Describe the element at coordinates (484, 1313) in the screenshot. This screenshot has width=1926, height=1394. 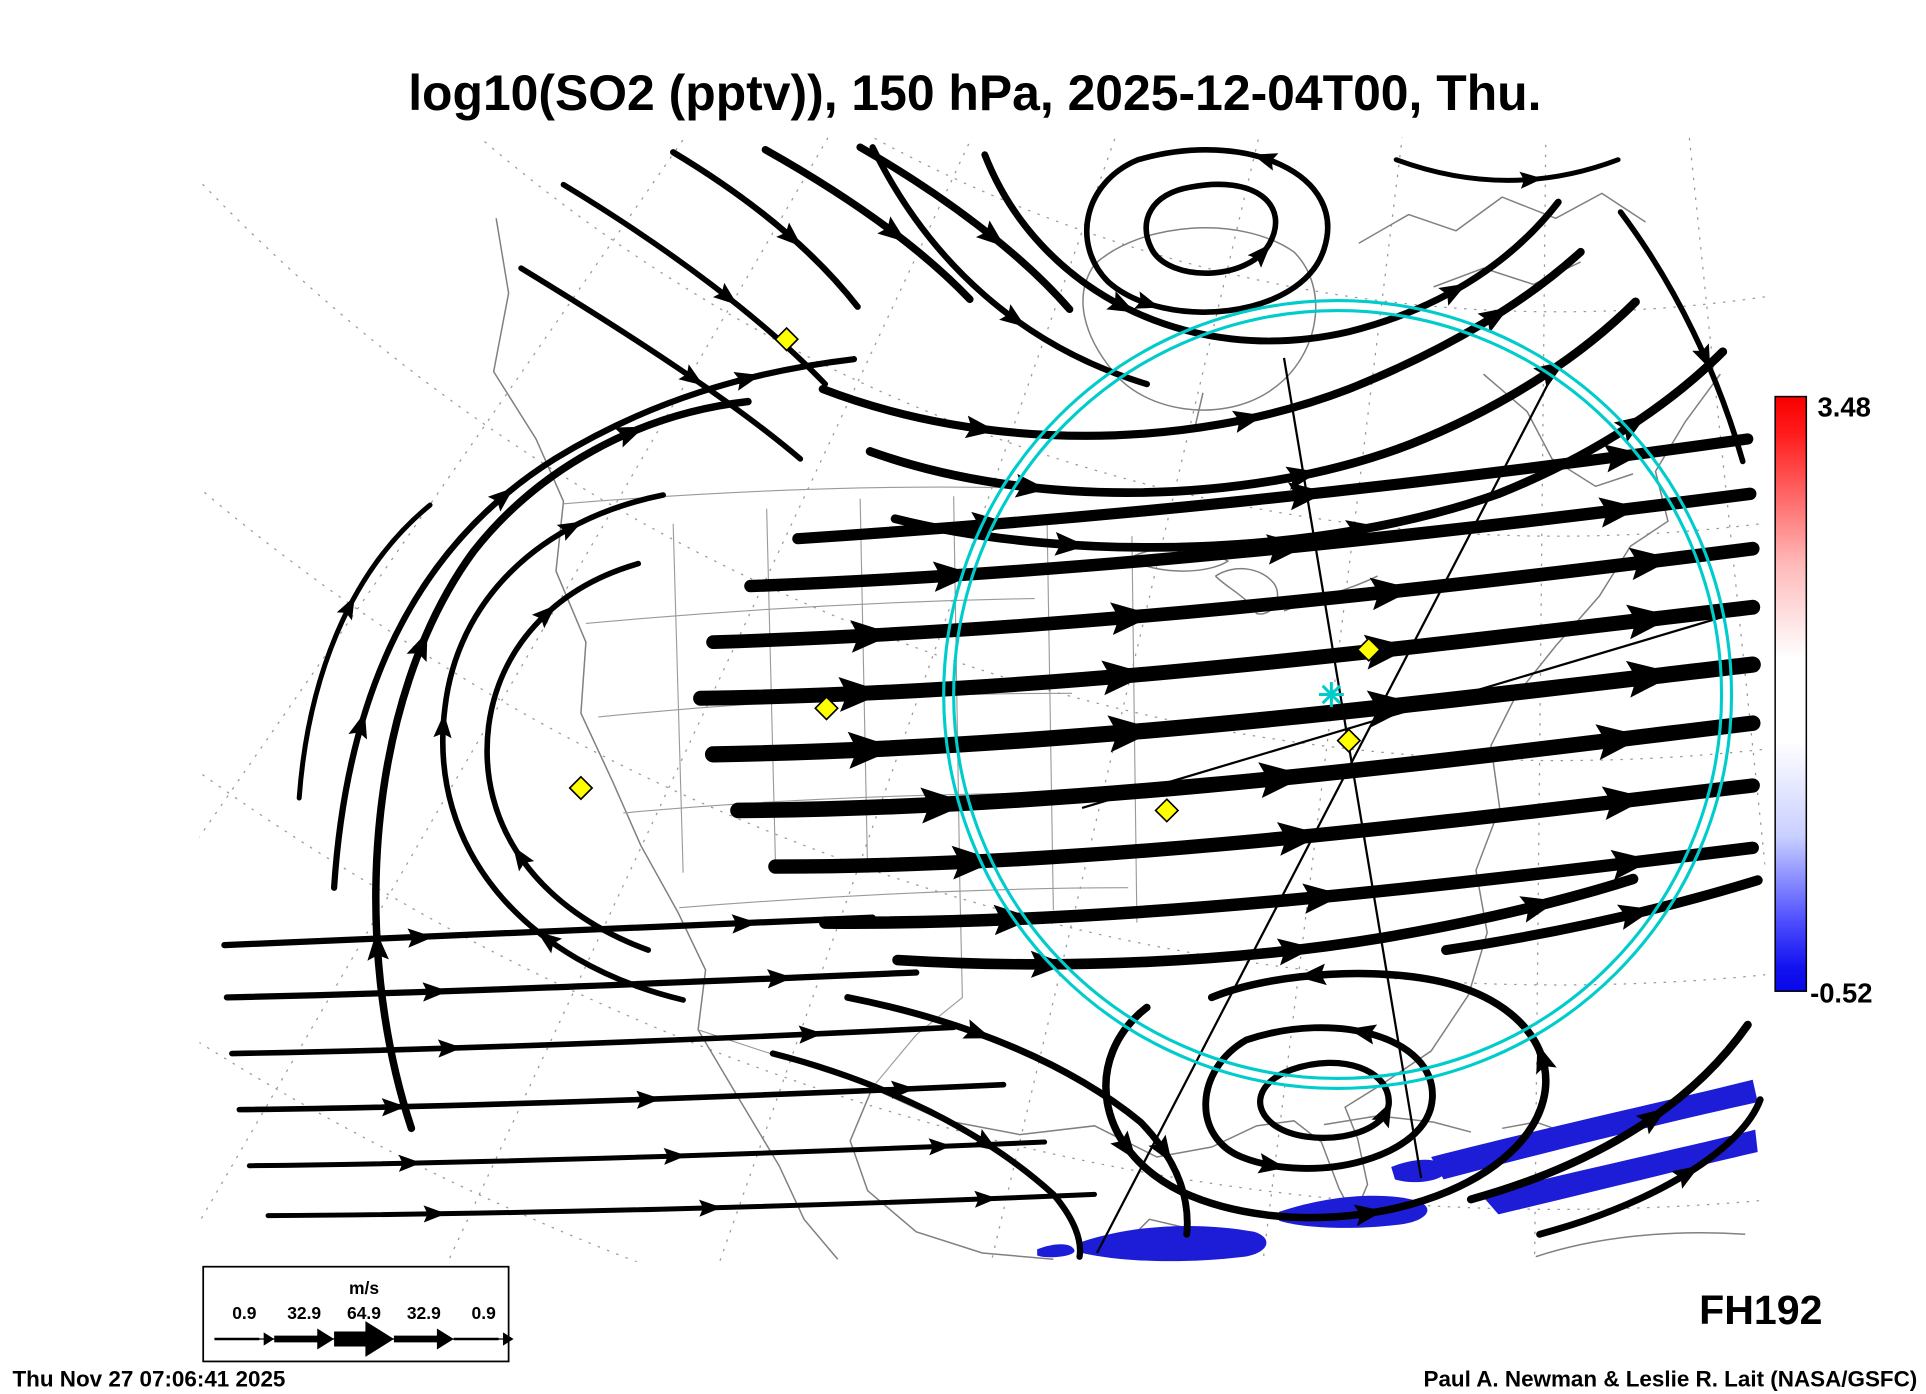
I see `wind-legend-tick-4: 0.9` at that location.